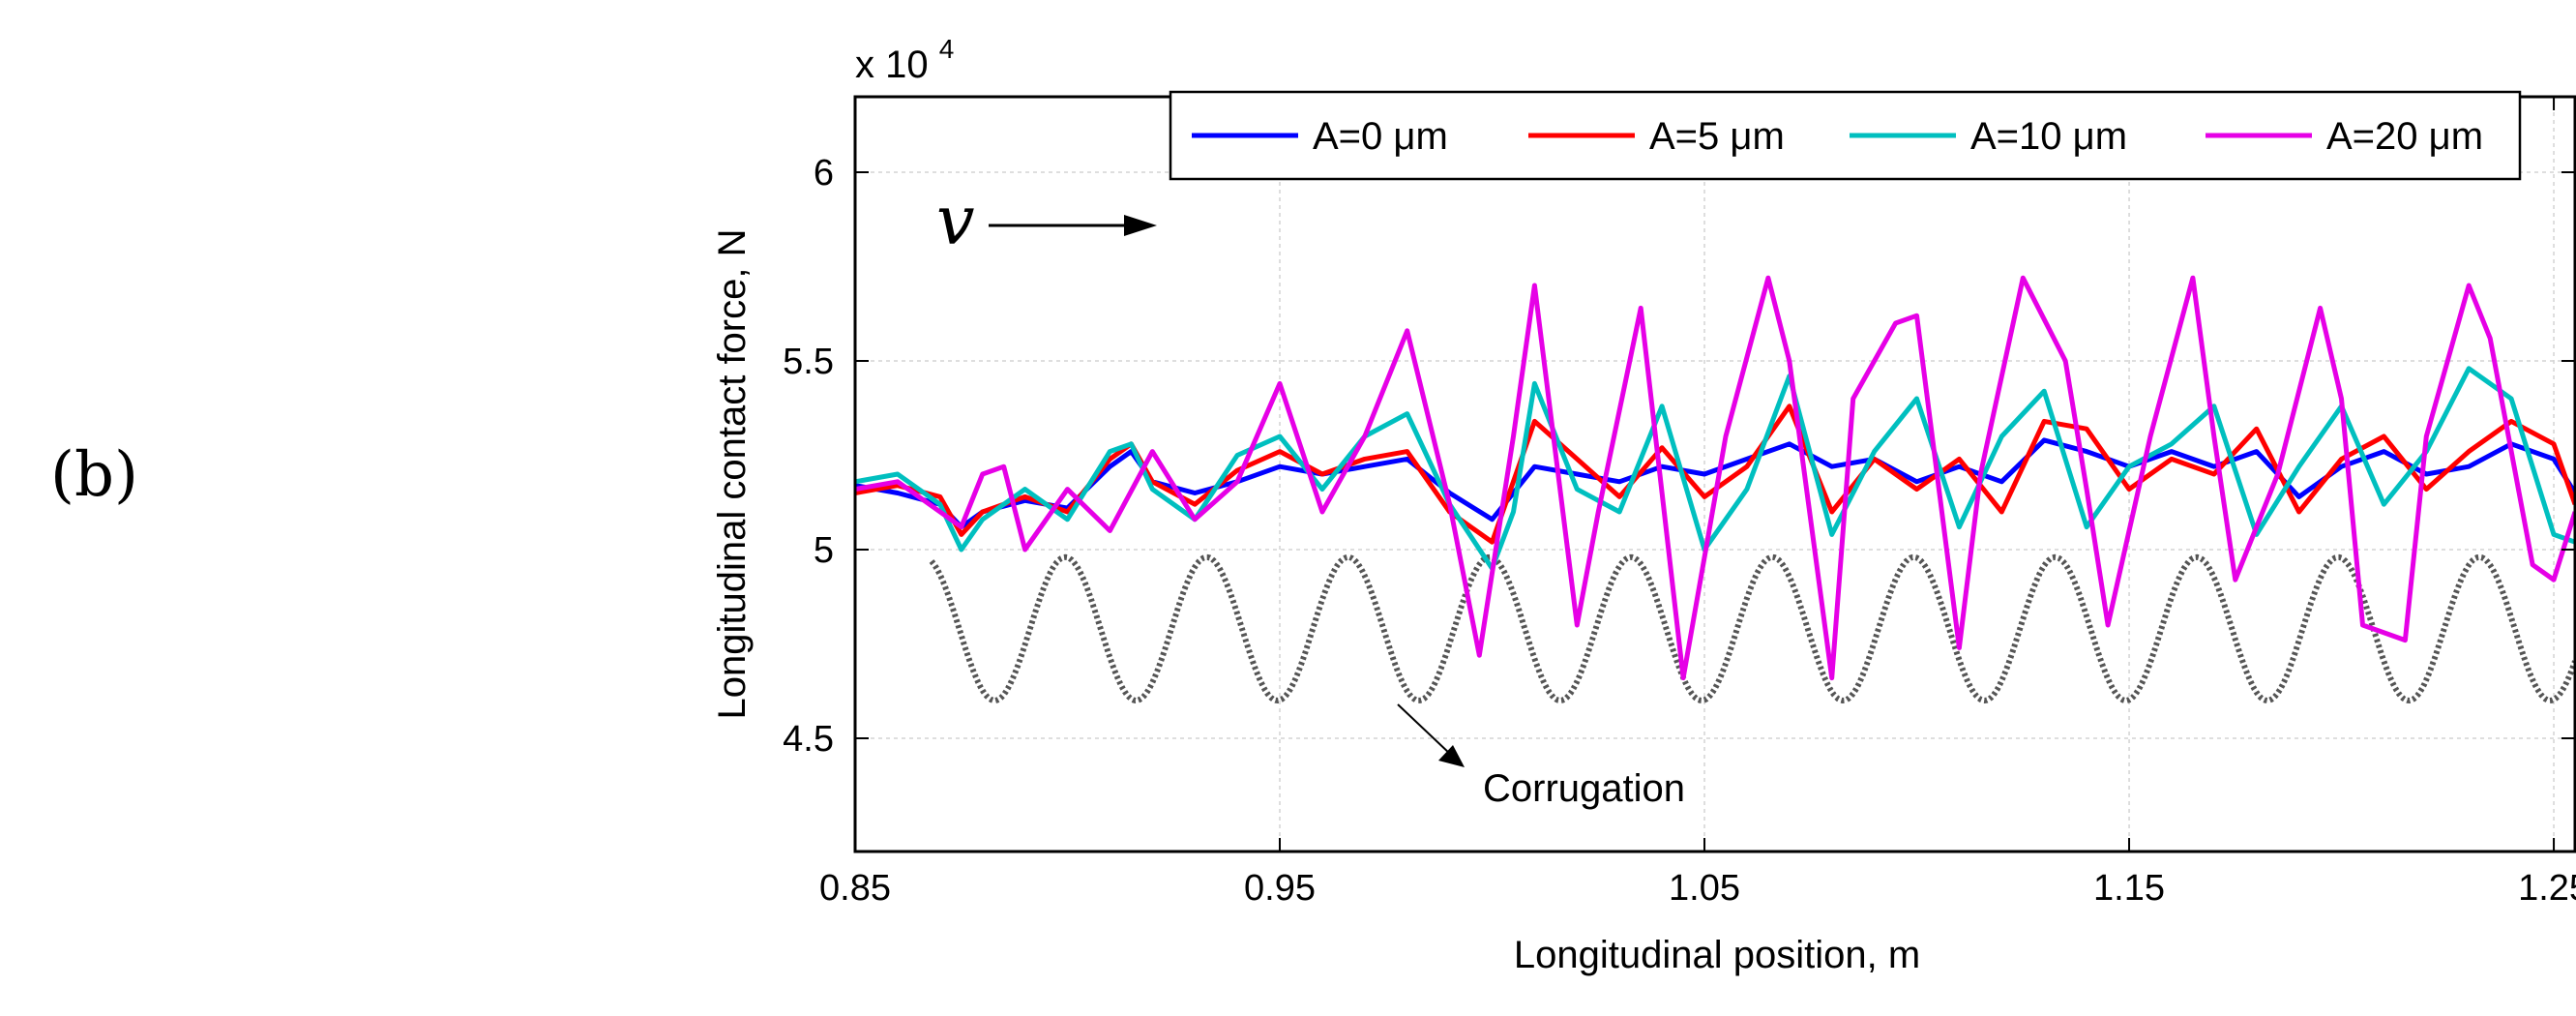  What do you see at coordinates (824, 550) in the screenshot?
I see `y-tick-label: 5` at bounding box center [824, 550].